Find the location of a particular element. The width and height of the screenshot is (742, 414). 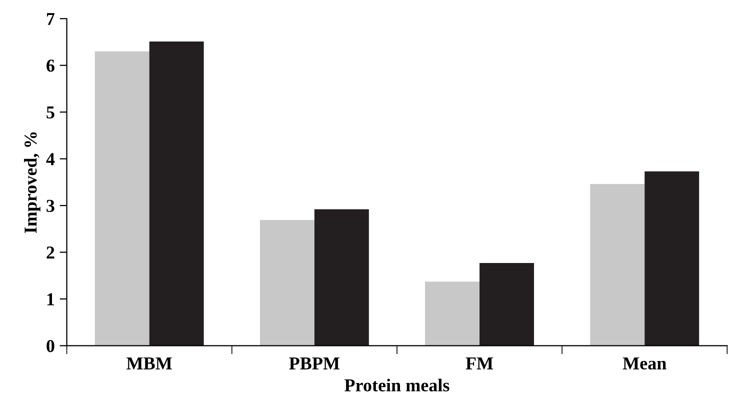

y-tick-label: 5 is located at coordinates (50, 112).